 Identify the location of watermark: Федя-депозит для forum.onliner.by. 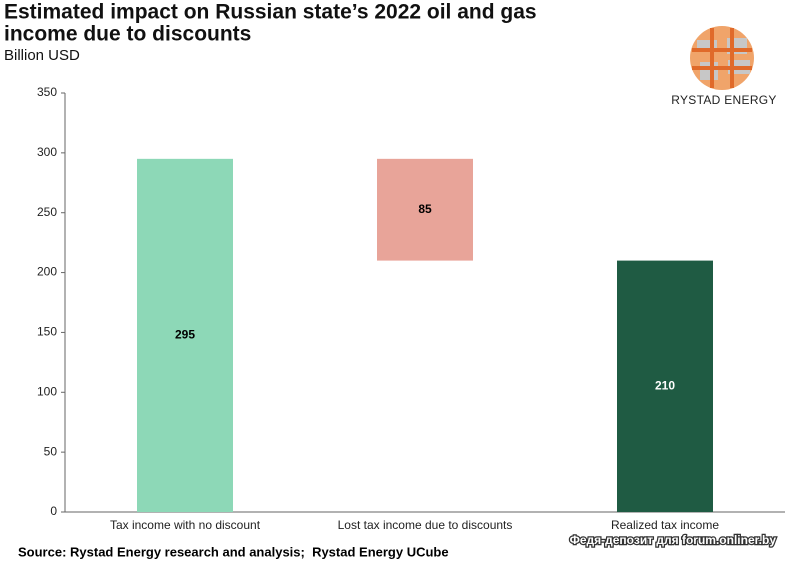
(673, 540).